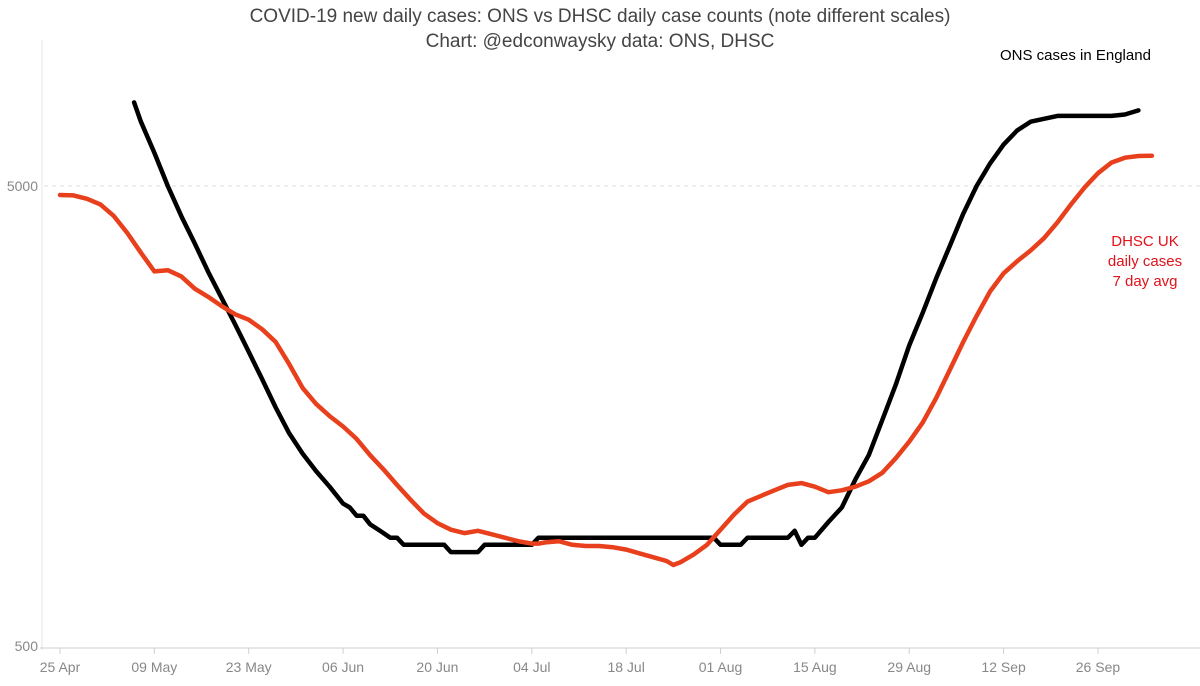 This screenshot has width=1200, height=686. Describe the element at coordinates (600, 41) in the screenshot. I see `chart-subtitle: Chart: @edconwaysky data: ONS, DHSC` at that location.